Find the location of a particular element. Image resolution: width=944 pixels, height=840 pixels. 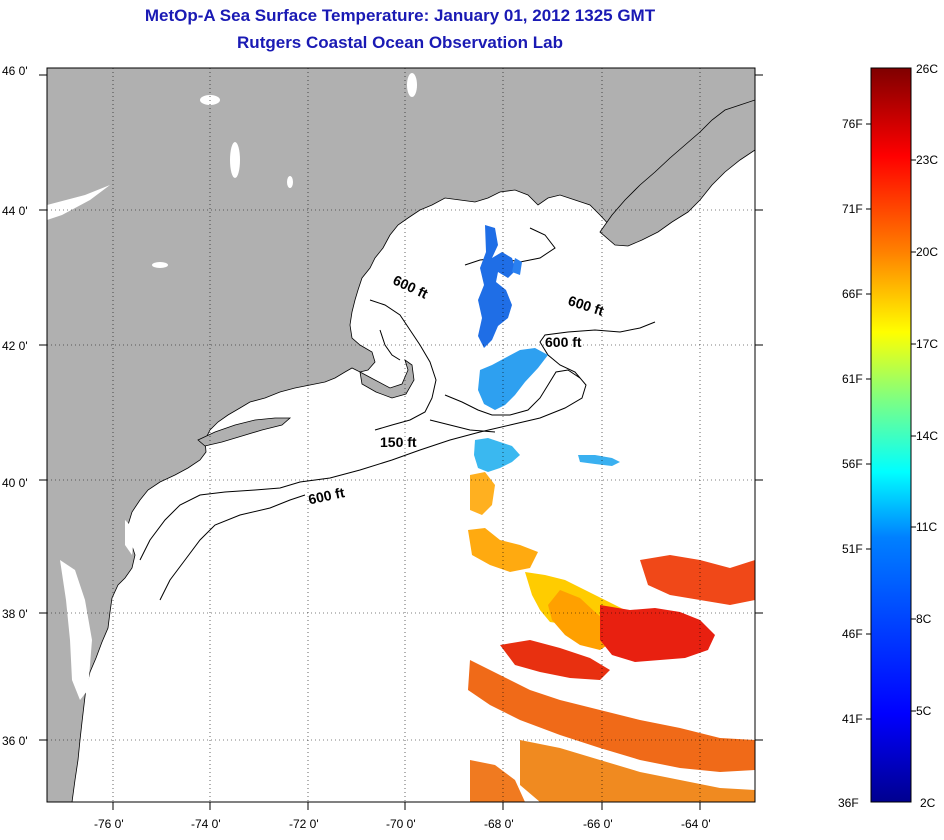

lat-label: 42 0' is located at coordinates (15, 346).